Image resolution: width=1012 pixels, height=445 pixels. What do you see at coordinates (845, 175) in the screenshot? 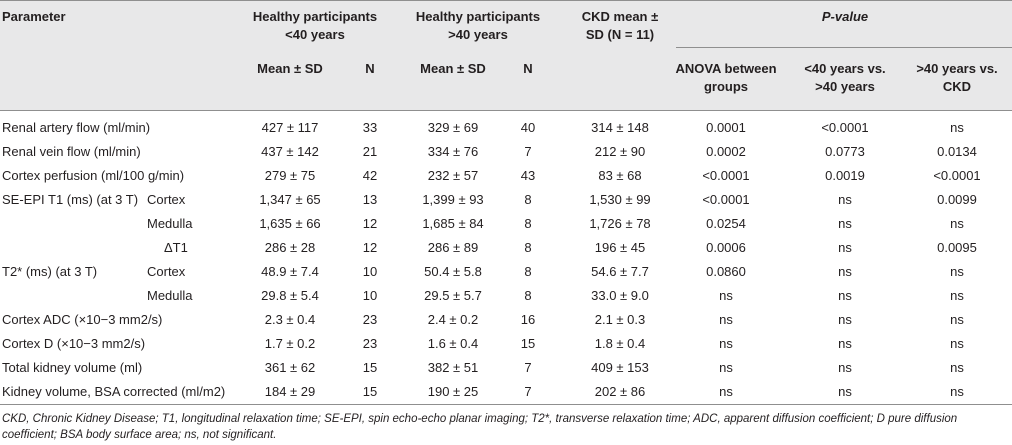
I see `row-p-young-old: 0.0019` at bounding box center [845, 175].